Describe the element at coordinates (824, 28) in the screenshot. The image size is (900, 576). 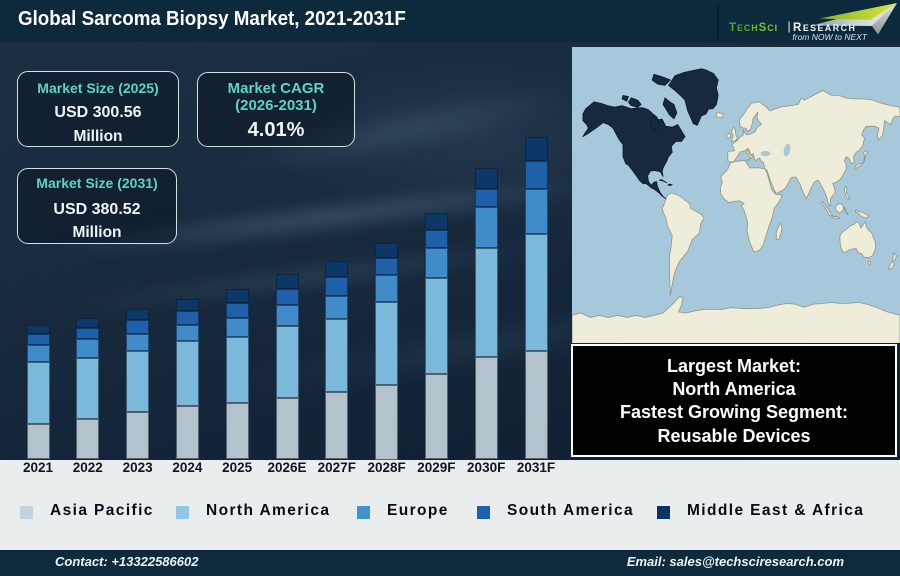
I see `svg-text: RESEARCH` at that location.